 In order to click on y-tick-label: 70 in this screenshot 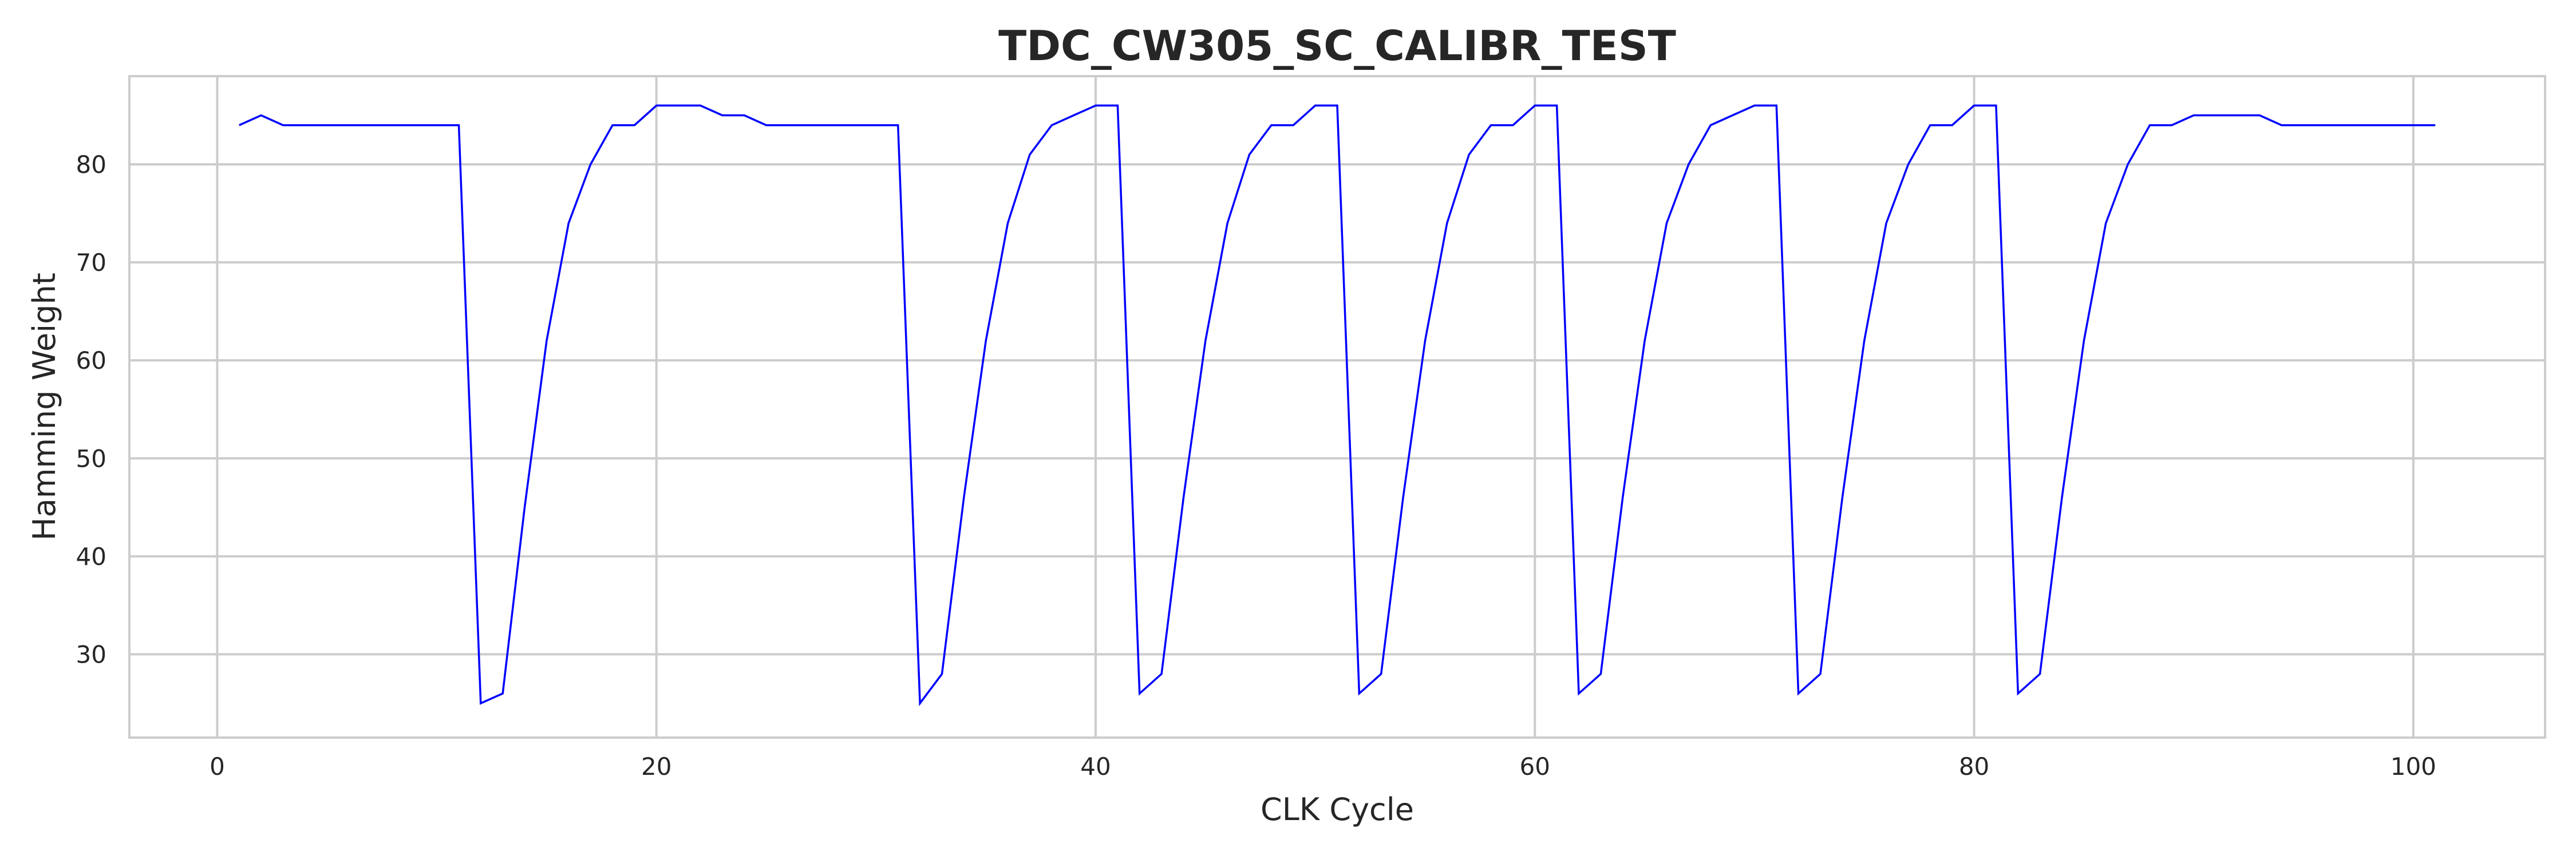, I will do `click(91, 263)`.